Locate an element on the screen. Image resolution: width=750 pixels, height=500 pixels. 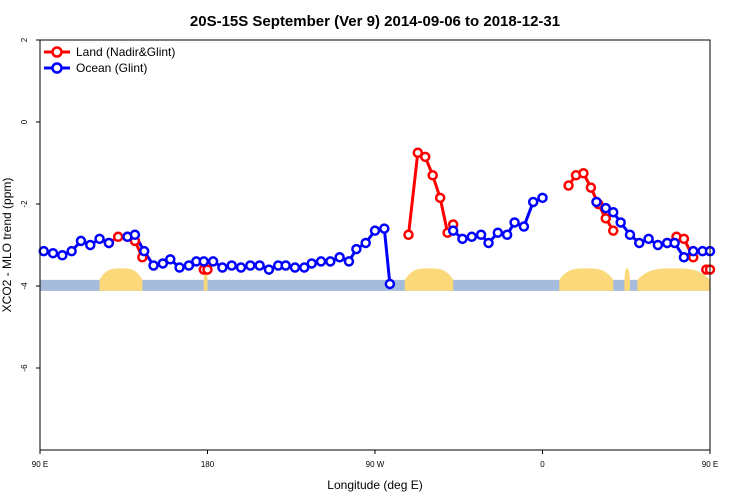
y-tick-label: 0 is located at coordinates (24, 121).